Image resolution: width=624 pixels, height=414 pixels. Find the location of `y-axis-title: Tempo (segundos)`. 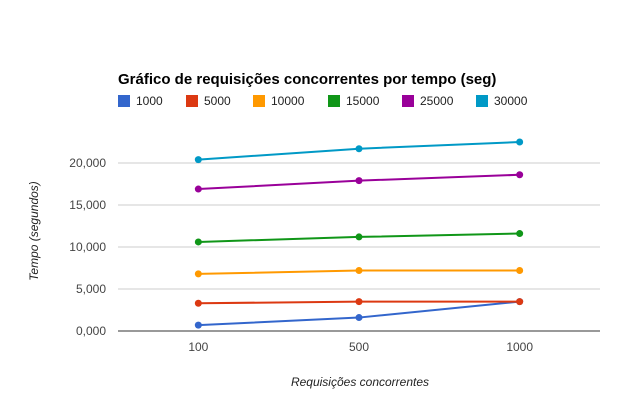

y-axis-title: Tempo (segundos) is located at coordinates (34, 231).